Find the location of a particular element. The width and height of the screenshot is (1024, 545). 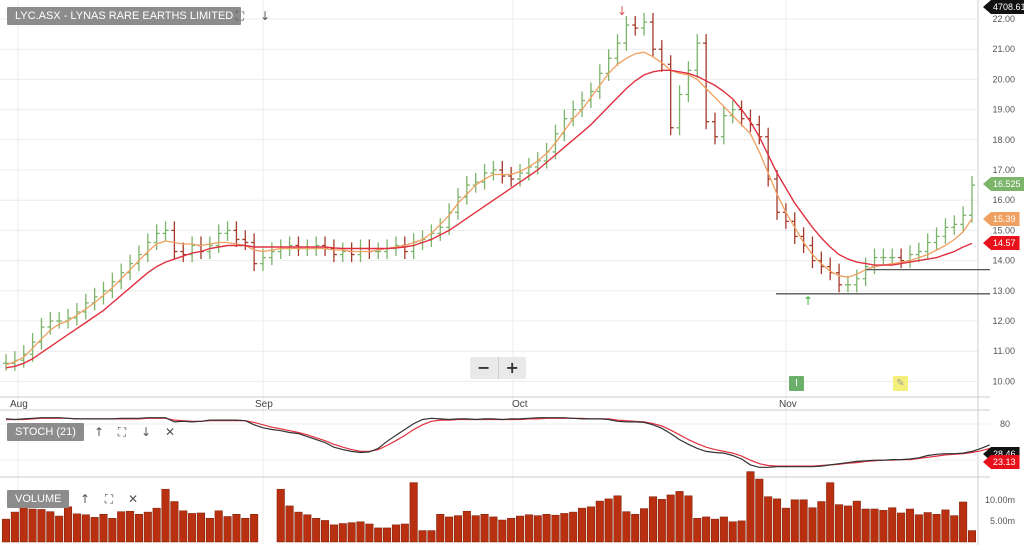

support-lines is located at coordinates (883, 282).